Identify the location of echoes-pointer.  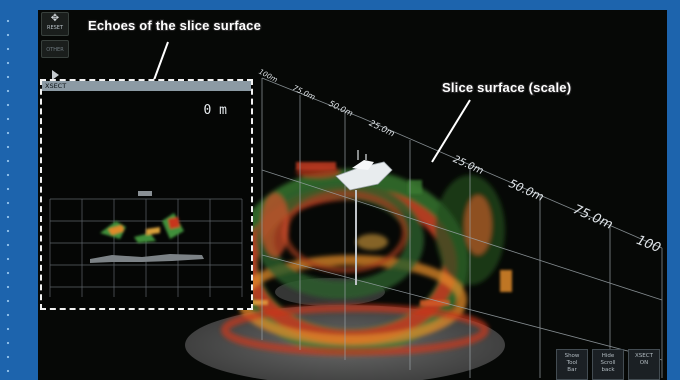
(161, 61).